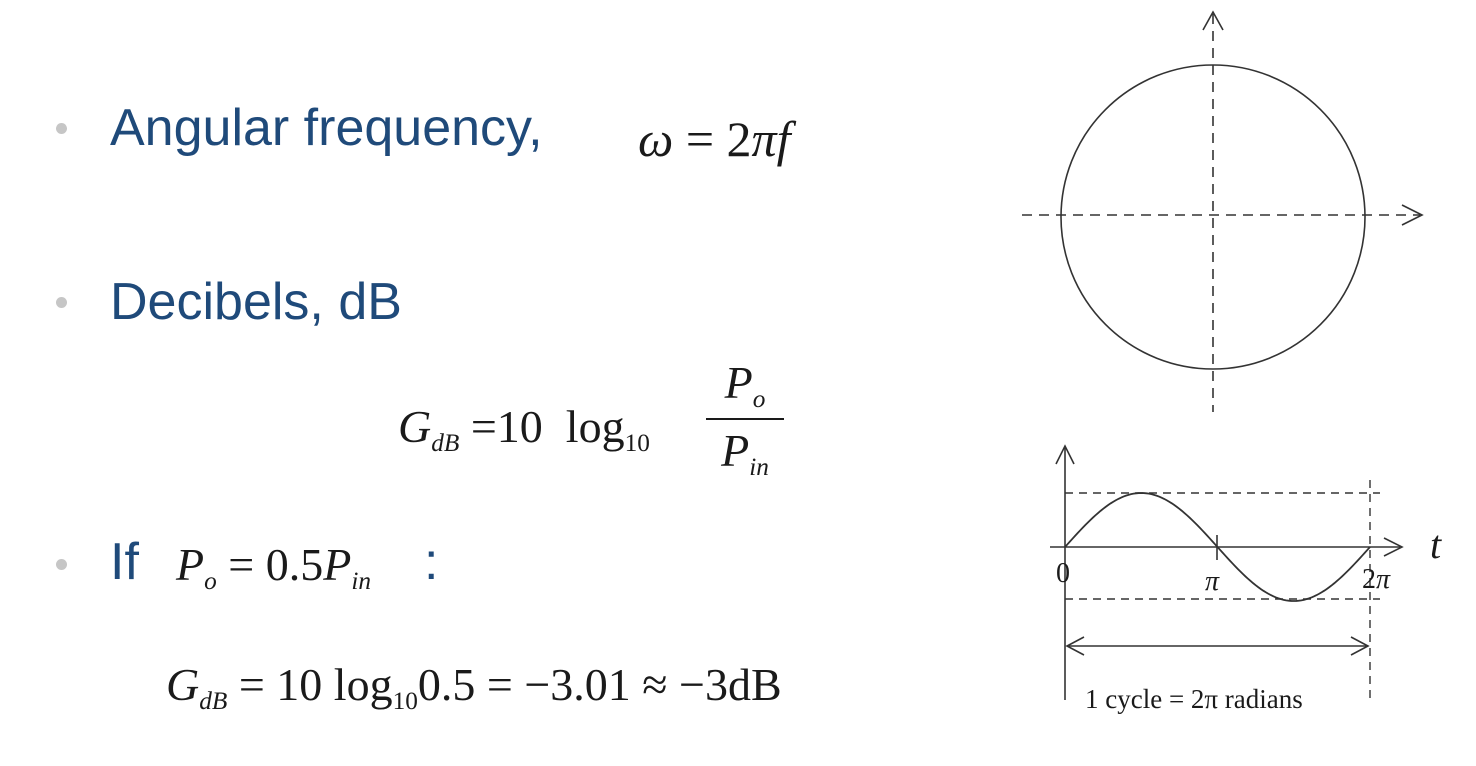 Image resolution: width=1476 pixels, height=766 pixels. I want to click on horizontal-arrow-icon, so click(1412, 215).